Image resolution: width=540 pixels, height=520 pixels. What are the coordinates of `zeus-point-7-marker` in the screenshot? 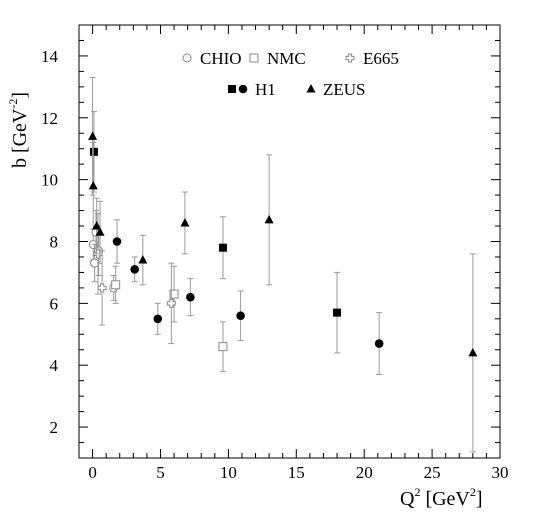 It's located at (473, 352).